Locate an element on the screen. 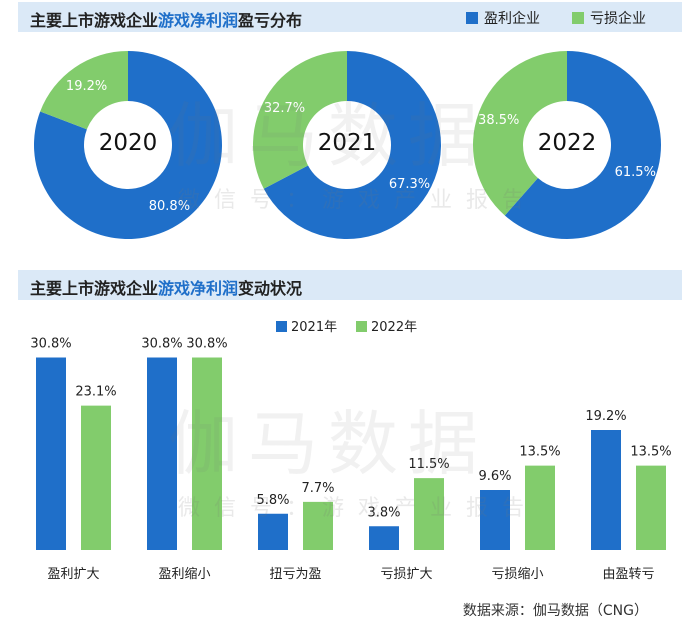 This screenshot has height=630, width=700. legend-swatch-green is located at coordinates (578, 18).